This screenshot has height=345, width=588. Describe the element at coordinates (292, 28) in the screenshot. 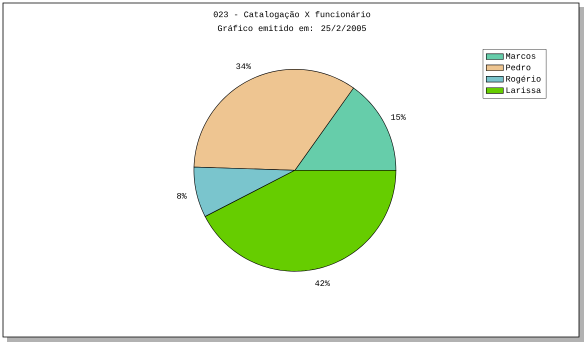

I see `chart-subtitle: Gráfico emitido em: 25/2/2005` at that location.